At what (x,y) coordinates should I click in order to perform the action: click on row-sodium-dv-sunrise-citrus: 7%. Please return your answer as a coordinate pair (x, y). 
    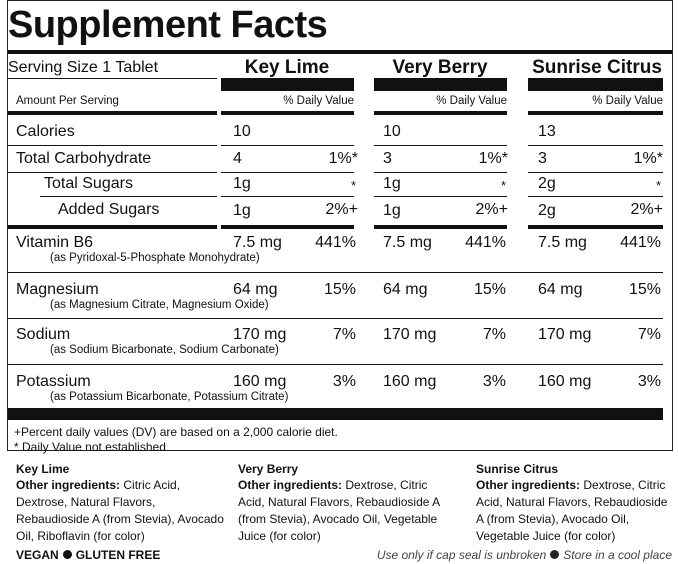
    Looking at the image, I should click on (649, 334).